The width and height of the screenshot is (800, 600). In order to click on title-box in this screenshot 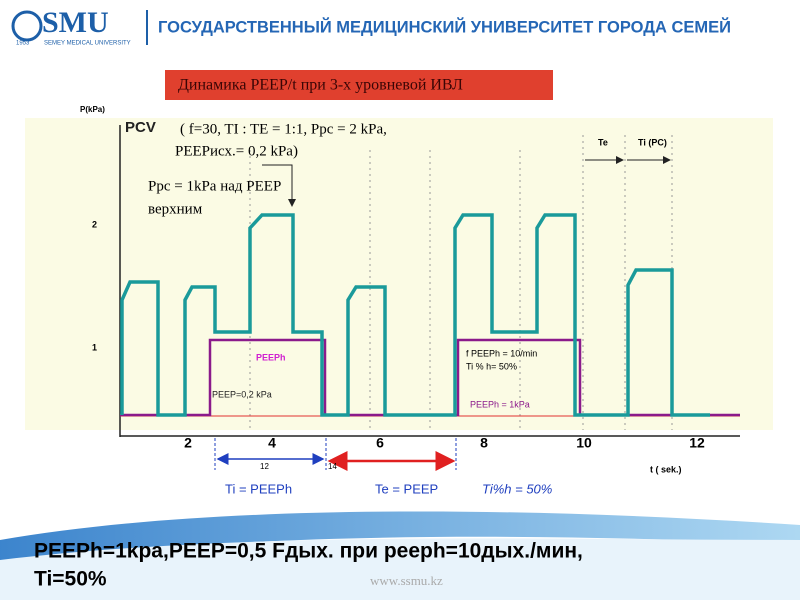, I will do `click(359, 85)`.